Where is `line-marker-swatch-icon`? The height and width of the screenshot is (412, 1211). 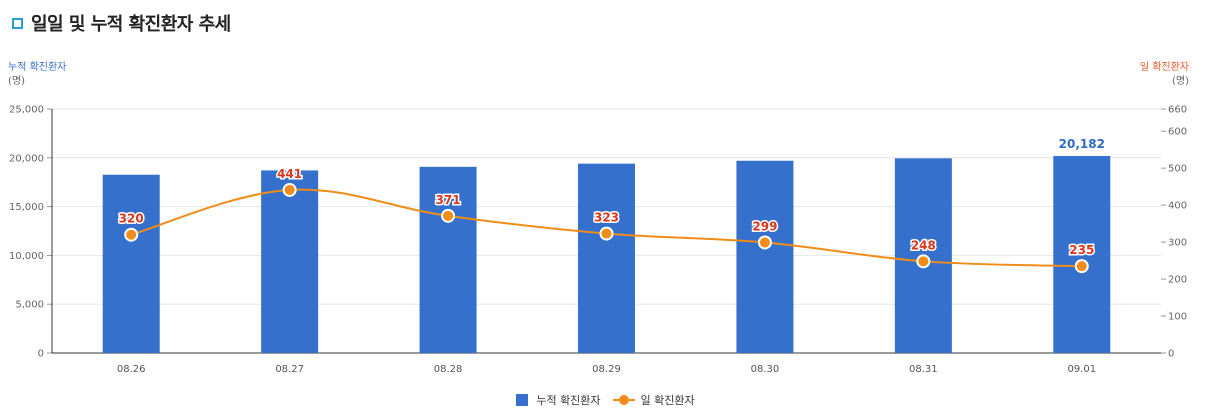
line-marker-swatch-icon is located at coordinates (623, 400).